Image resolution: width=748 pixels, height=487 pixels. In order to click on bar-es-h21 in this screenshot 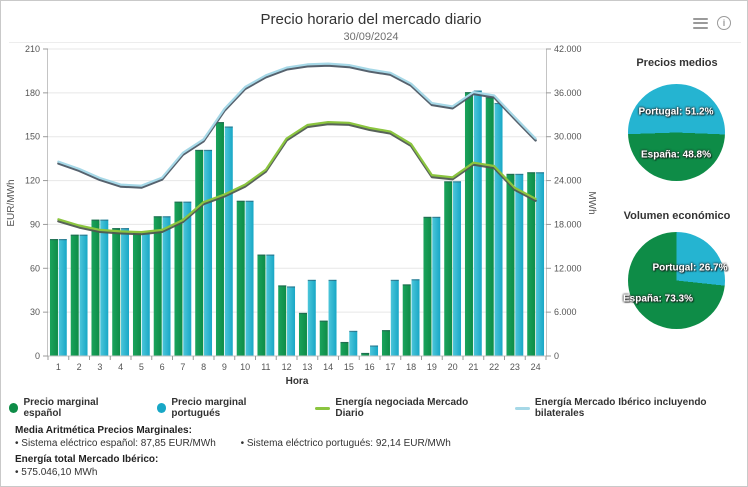, I will do `click(468, 224)`.